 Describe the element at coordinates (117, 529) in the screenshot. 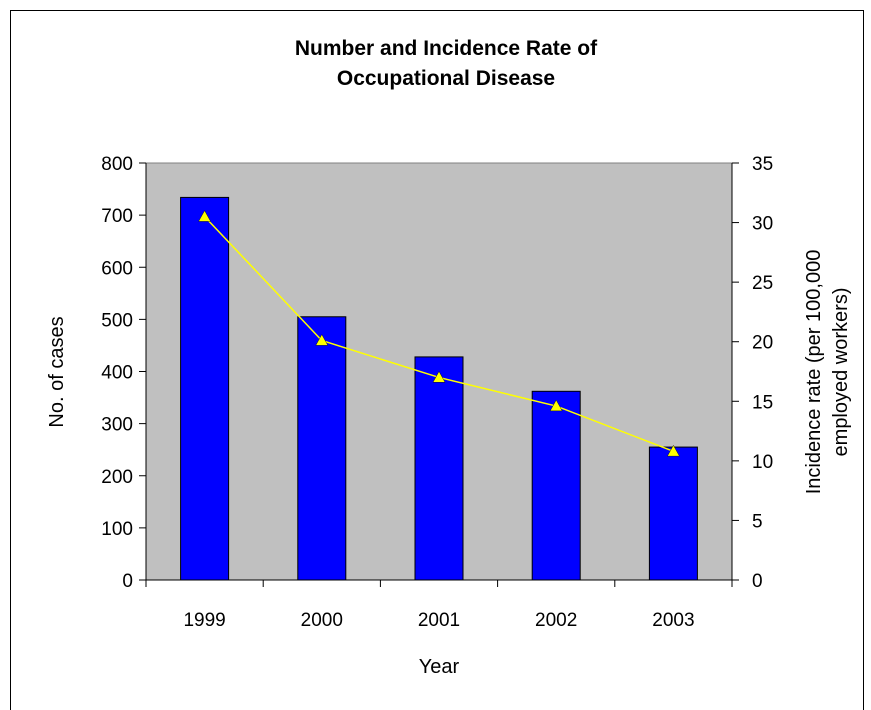

I see `left-tick-label: 100` at that location.